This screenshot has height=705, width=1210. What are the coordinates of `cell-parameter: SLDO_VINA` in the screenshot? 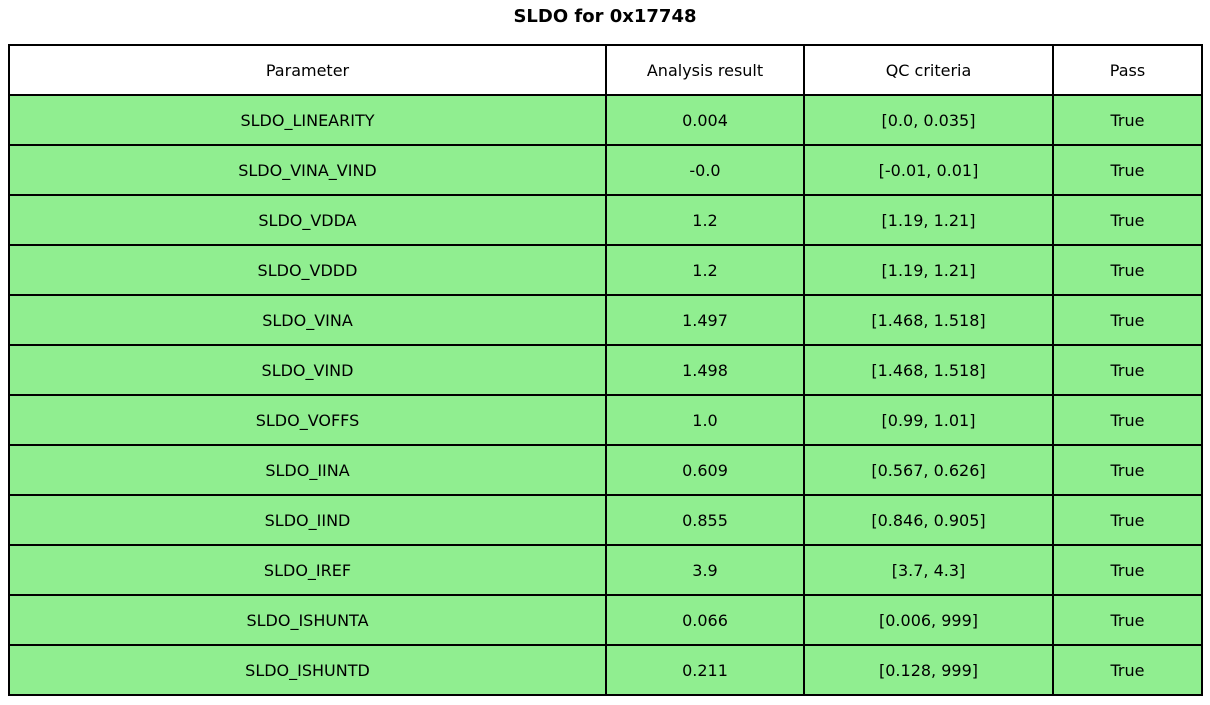 It's located at (307, 320).